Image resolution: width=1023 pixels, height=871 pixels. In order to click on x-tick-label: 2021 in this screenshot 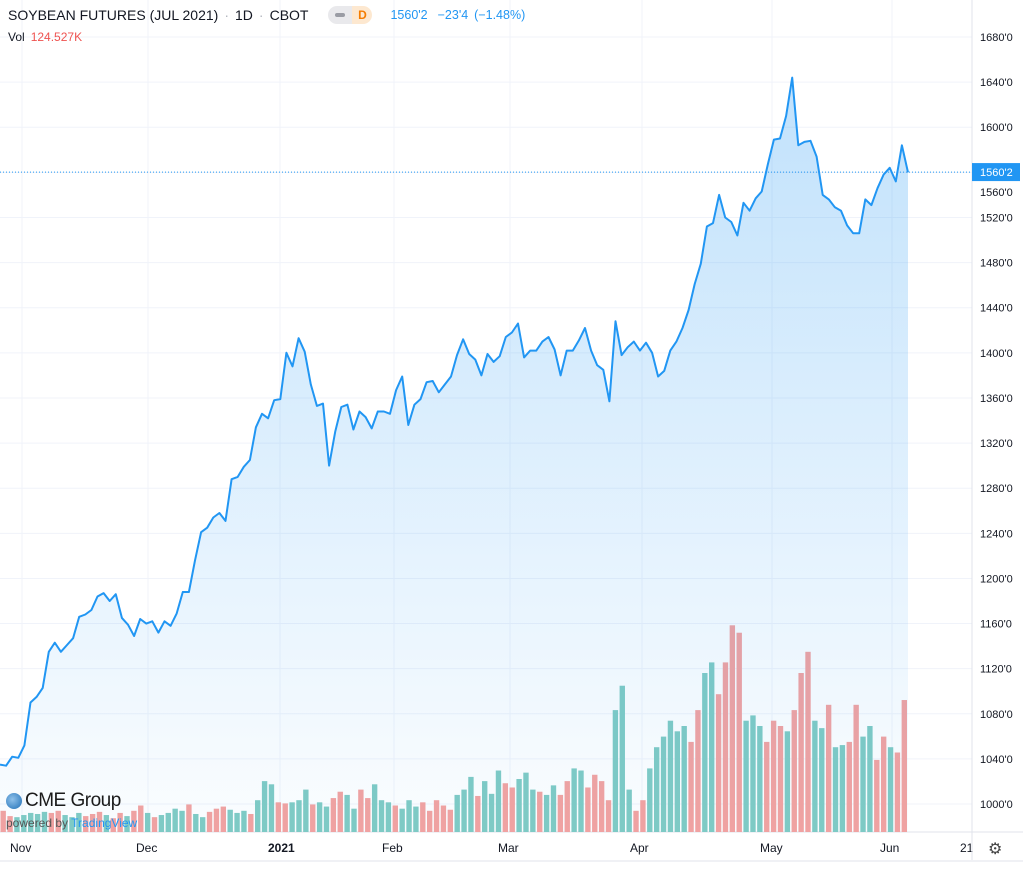, I will do `click(281, 848)`.